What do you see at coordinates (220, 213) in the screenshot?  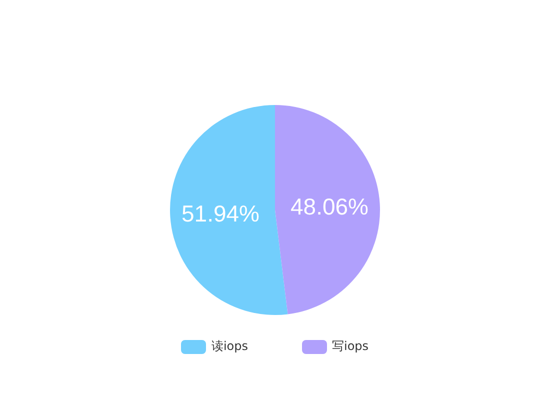 I see `data-label: 51.94%` at bounding box center [220, 213].